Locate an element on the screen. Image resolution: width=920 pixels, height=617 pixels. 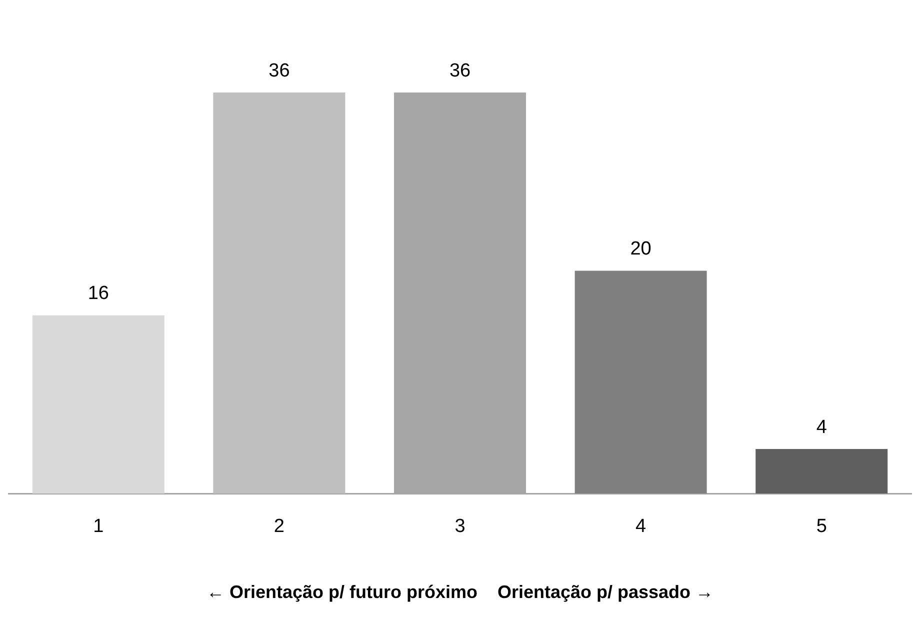
data-label: 4 is located at coordinates (822, 427).